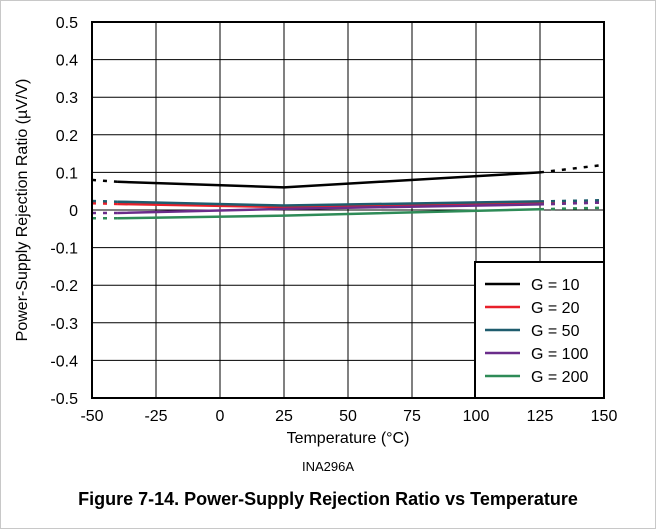 The height and width of the screenshot is (529, 656). I want to click on legend-label-3: G = 100, so click(559, 354).